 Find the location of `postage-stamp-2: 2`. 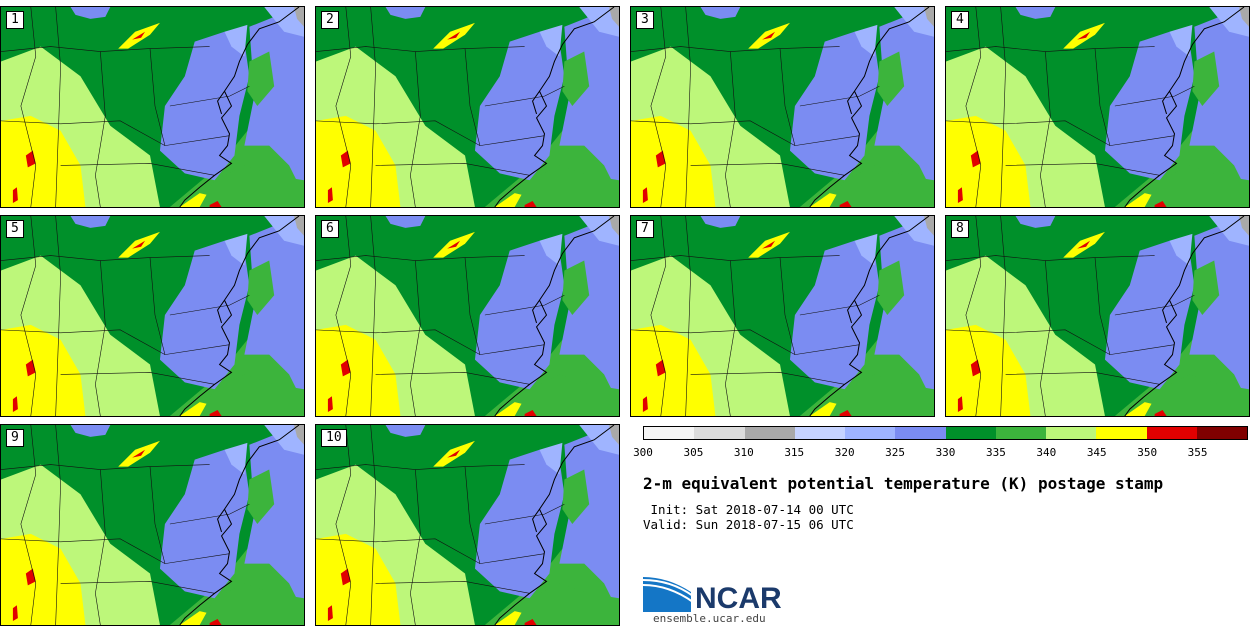

postage-stamp-2: 2 is located at coordinates (467, 107).